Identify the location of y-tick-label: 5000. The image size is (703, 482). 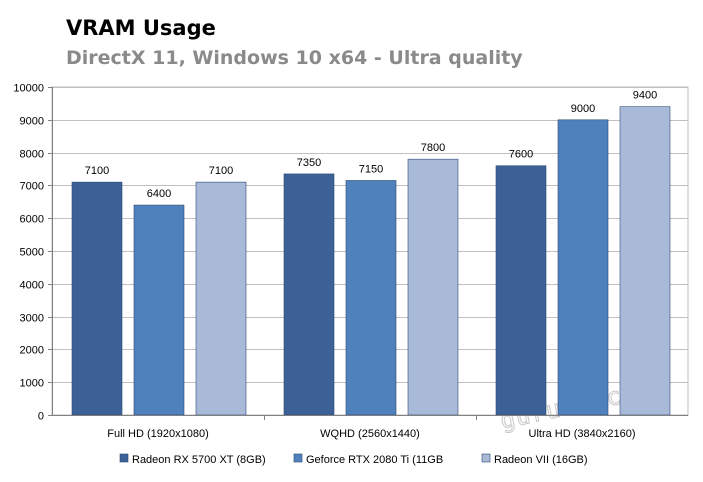
(32, 253).